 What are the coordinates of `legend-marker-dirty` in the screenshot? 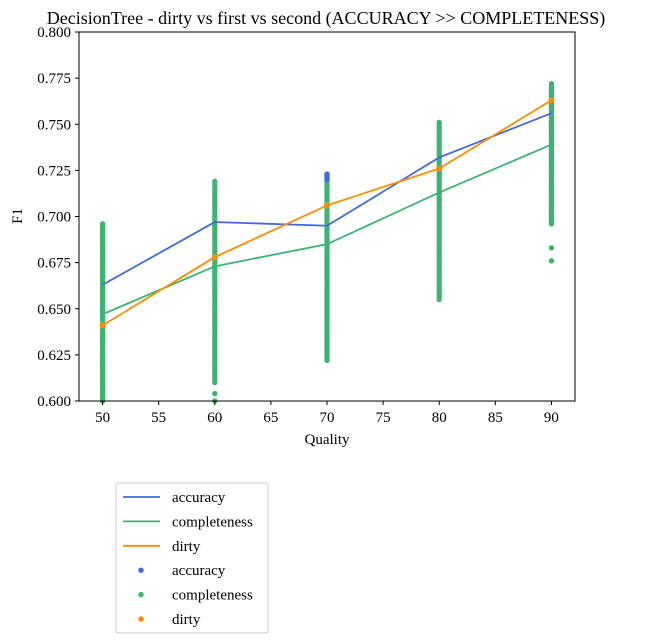 It's located at (141, 619).